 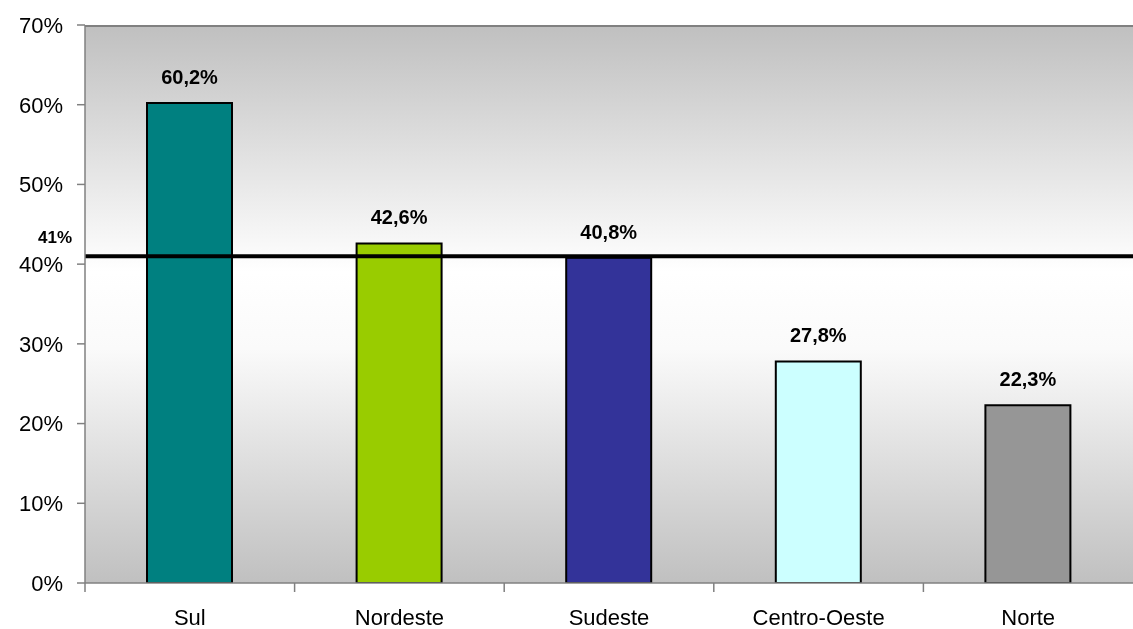 I want to click on data-label: 27,8%, so click(x=818, y=335).